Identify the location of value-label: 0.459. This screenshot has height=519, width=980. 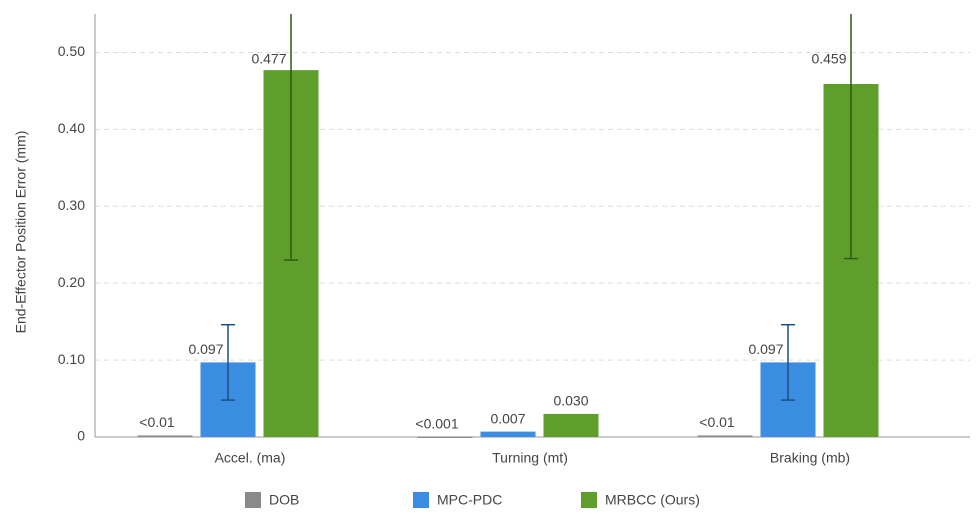
(828, 59).